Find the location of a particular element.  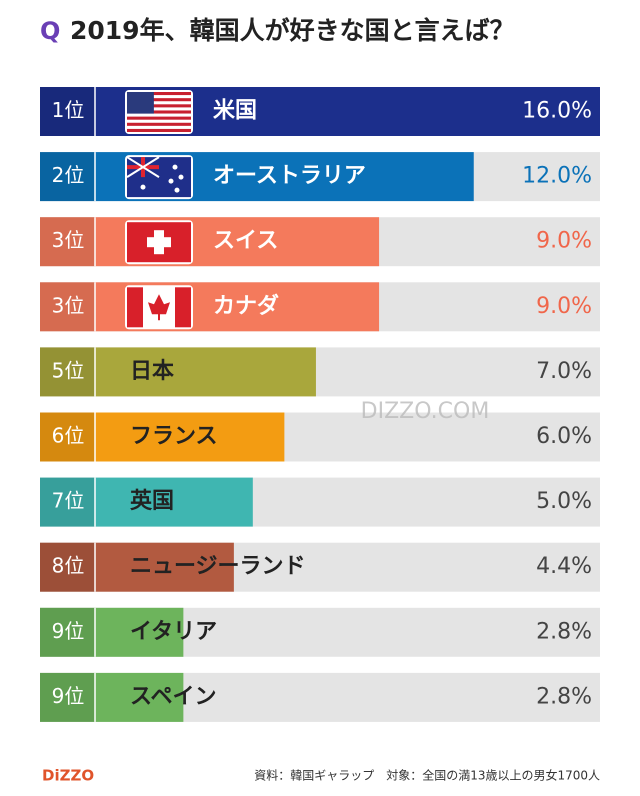

rank-label: 6位 is located at coordinates (68, 436).